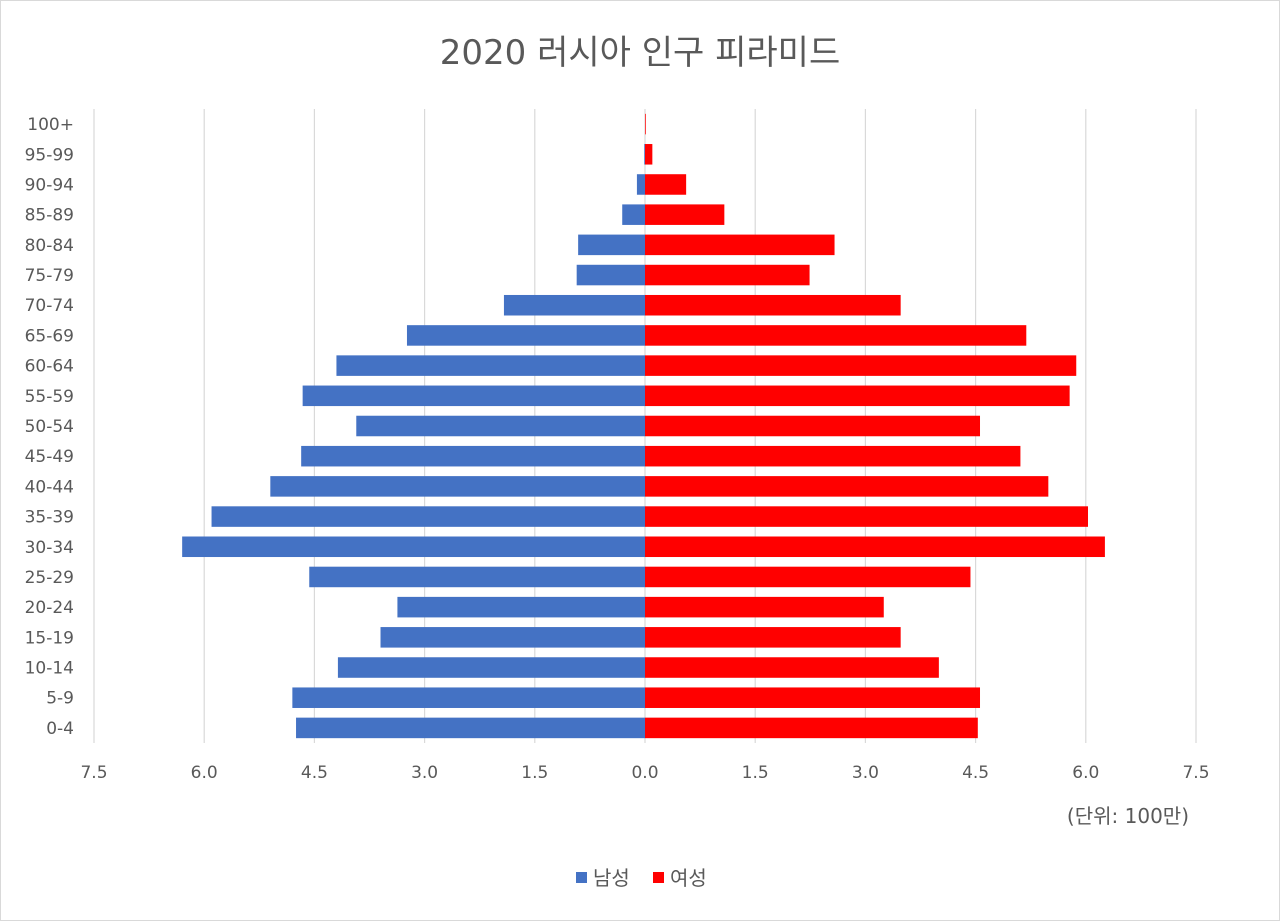 The height and width of the screenshot is (921, 1280). Describe the element at coordinates (49, 548) in the screenshot. I see `y-tick-label: 30-34` at that location.